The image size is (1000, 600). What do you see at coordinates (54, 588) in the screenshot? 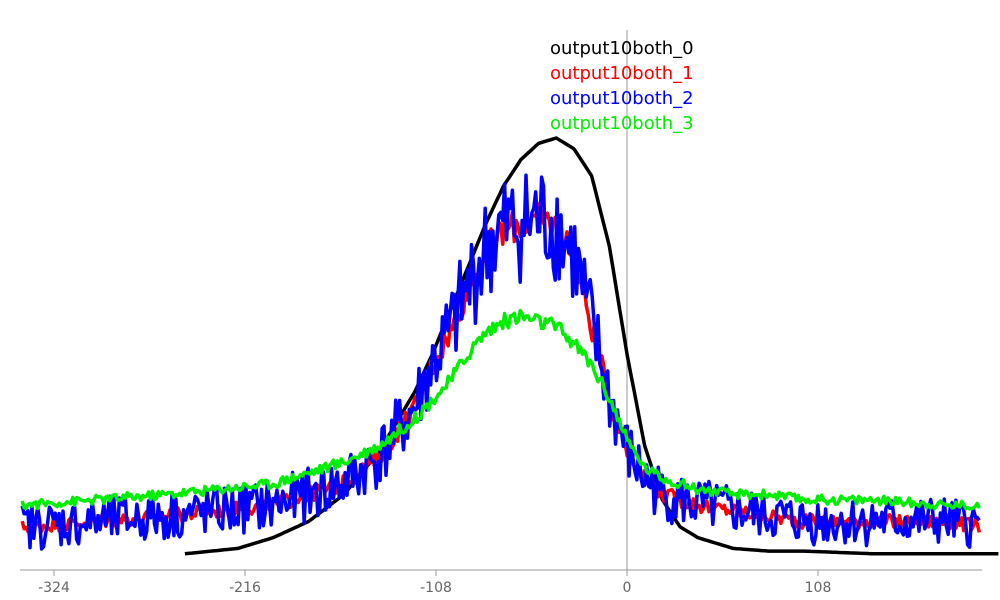
I see `x-tick-label: -324` at bounding box center [54, 588].